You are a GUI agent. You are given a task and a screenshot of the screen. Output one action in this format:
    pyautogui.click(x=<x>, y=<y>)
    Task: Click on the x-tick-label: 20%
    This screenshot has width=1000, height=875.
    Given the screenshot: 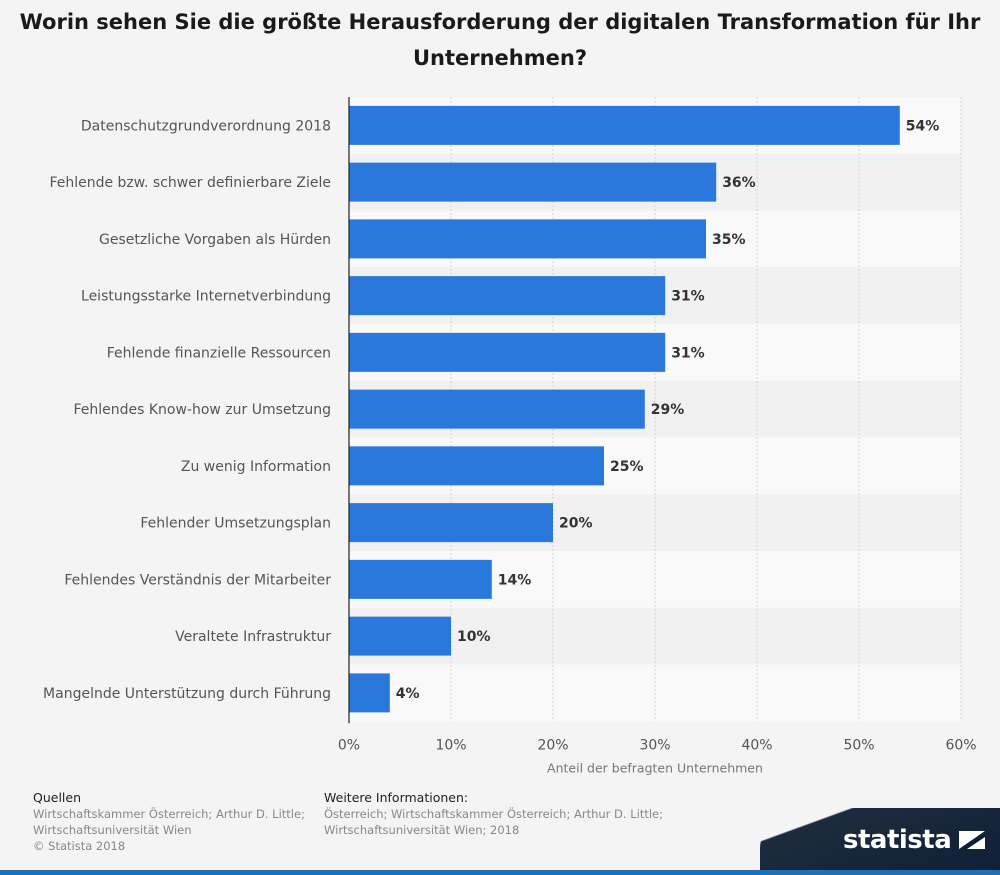 What is the action you would take?
    pyautogui.click(x=552, y=745)
    